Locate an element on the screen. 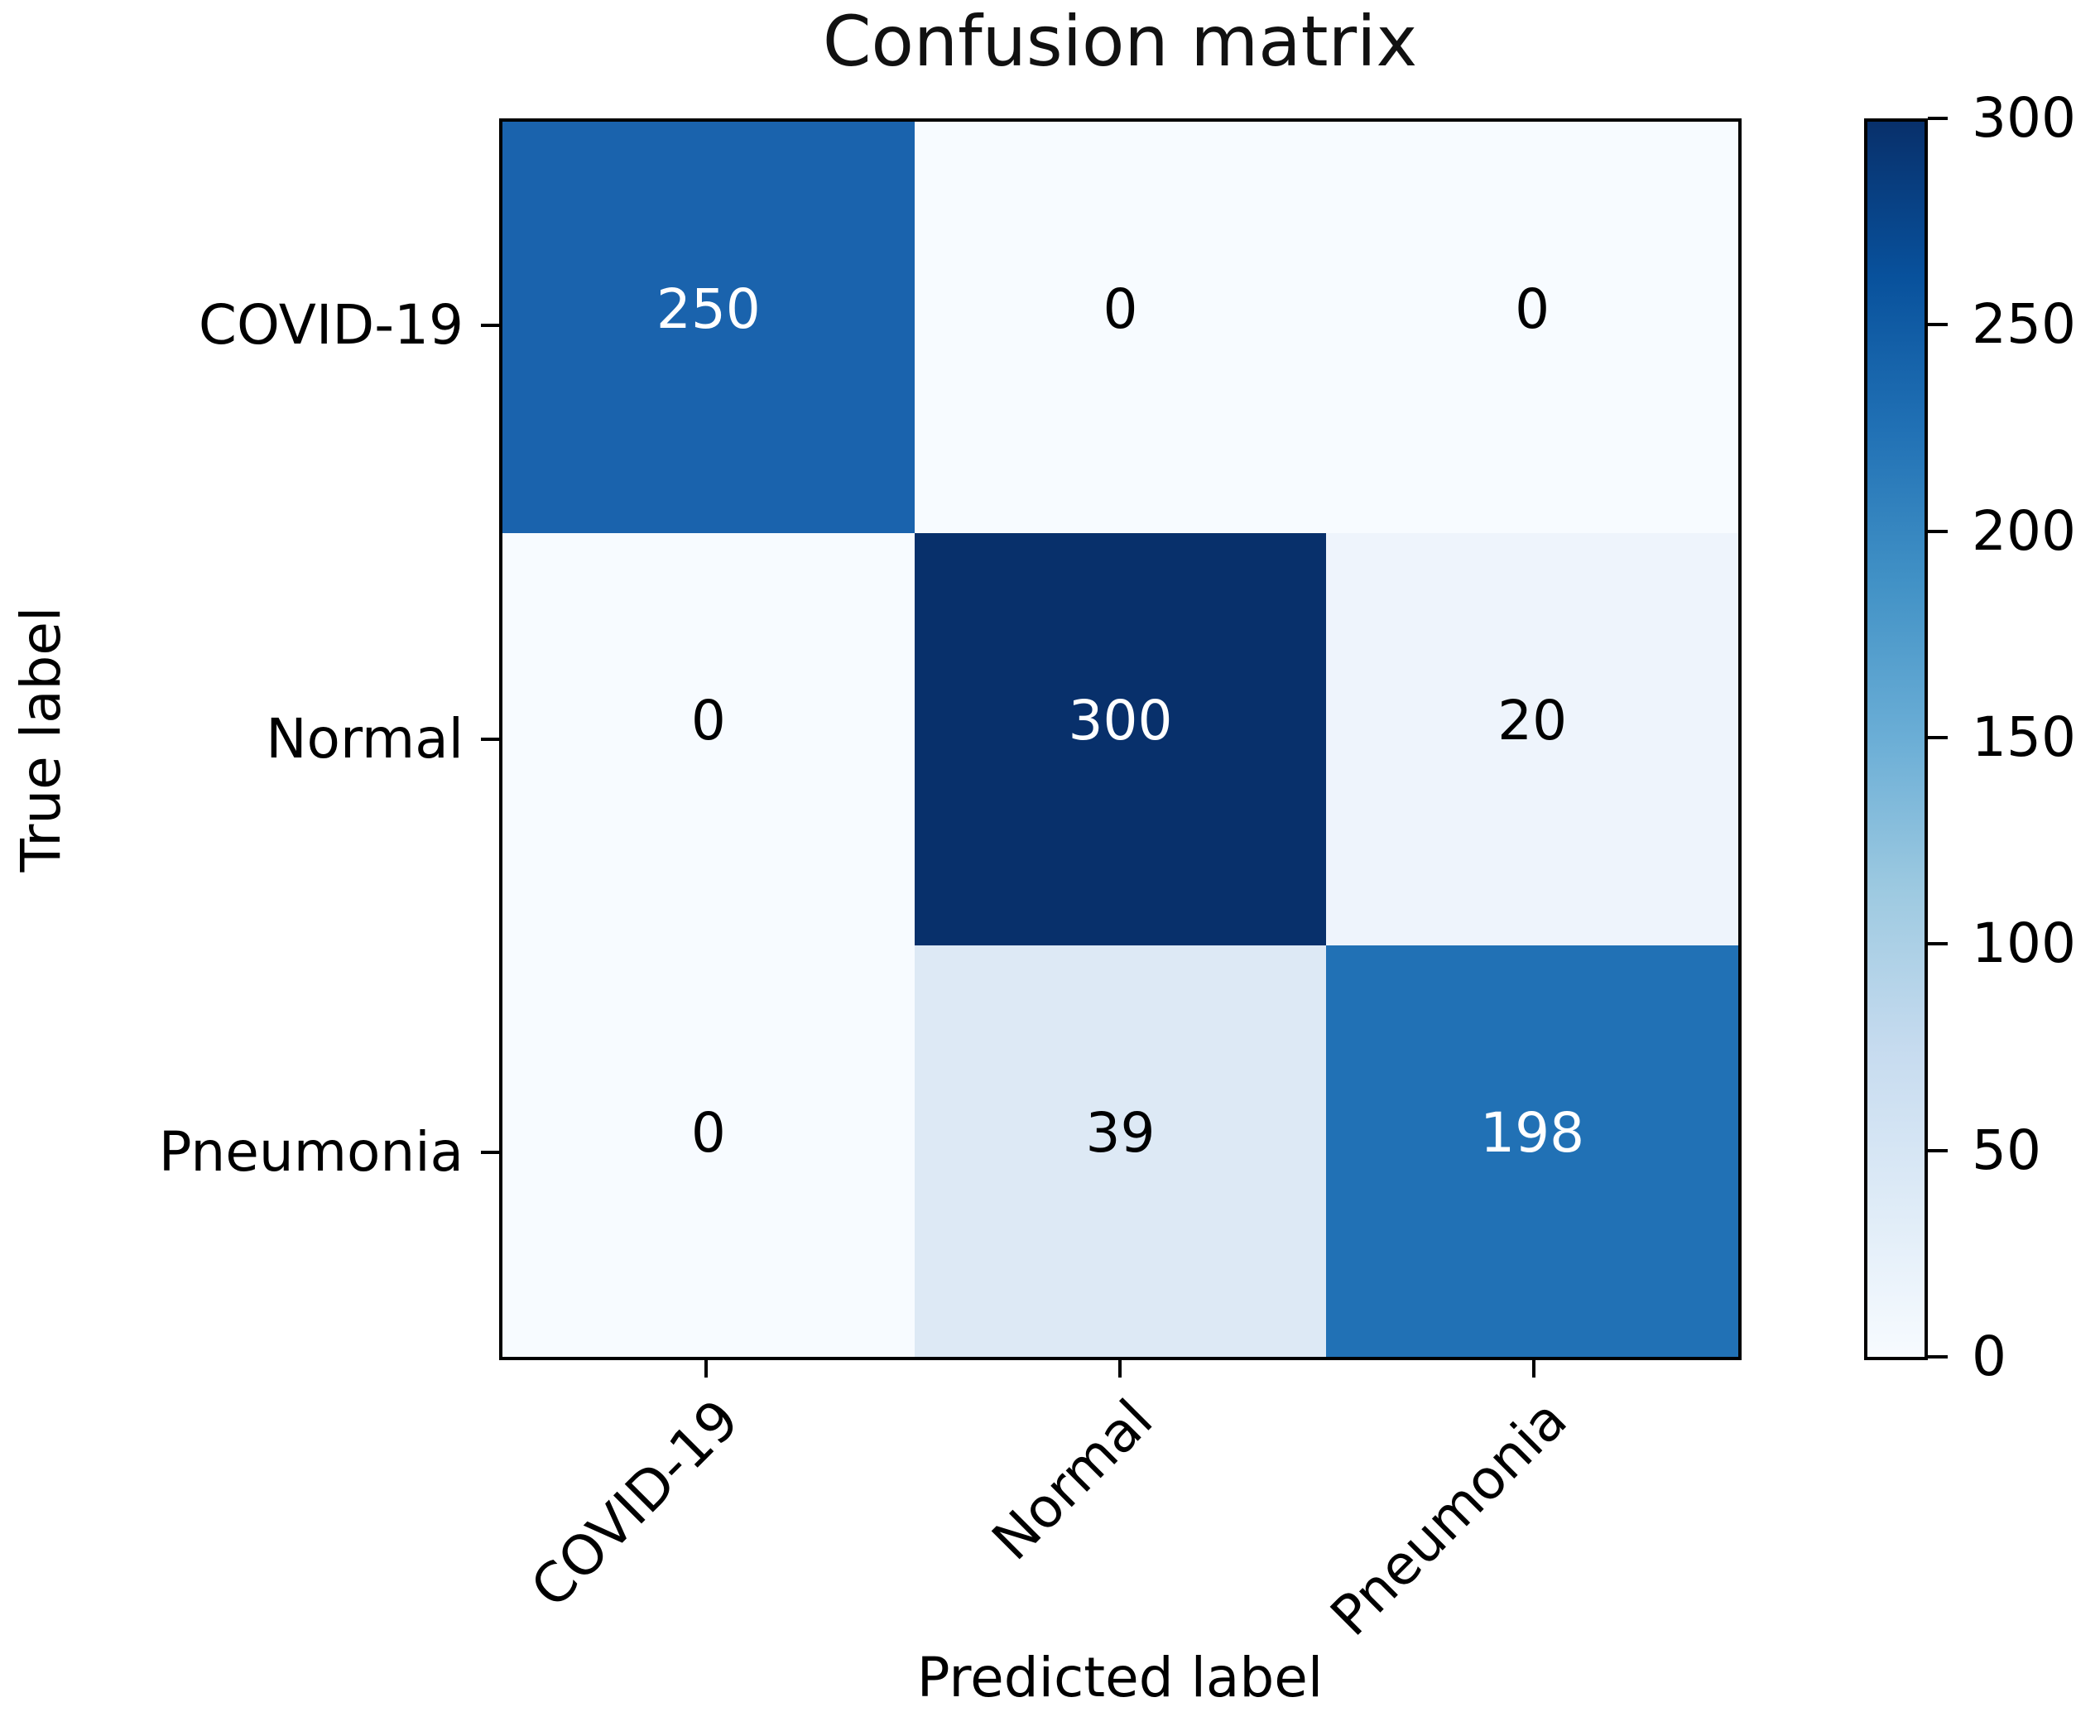 The height and width of the screenshot is (1736, 2100). cell-value: 250 is located at coordinates (708, 309).